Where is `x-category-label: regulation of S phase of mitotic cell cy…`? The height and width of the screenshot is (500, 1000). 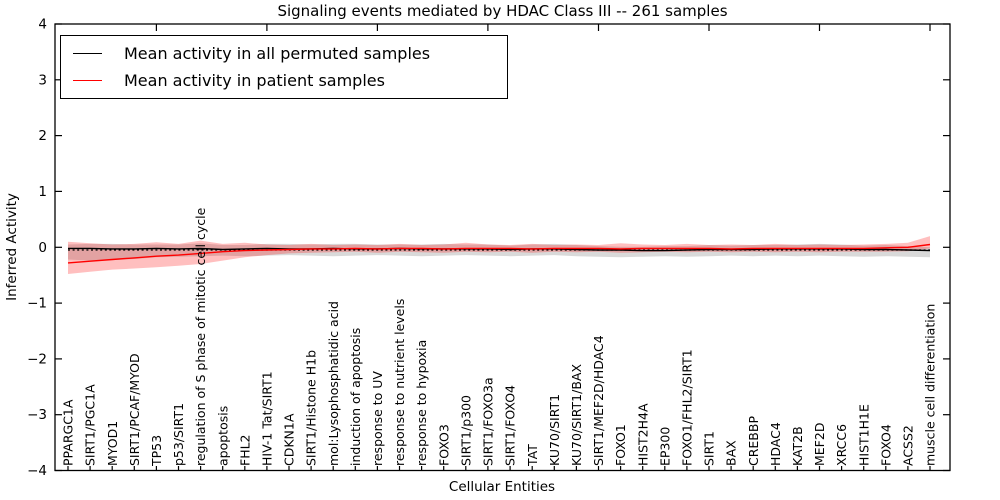
x-category-label: regulation of S phase of mitotic cell cy… is located at coordinates (200, 336).